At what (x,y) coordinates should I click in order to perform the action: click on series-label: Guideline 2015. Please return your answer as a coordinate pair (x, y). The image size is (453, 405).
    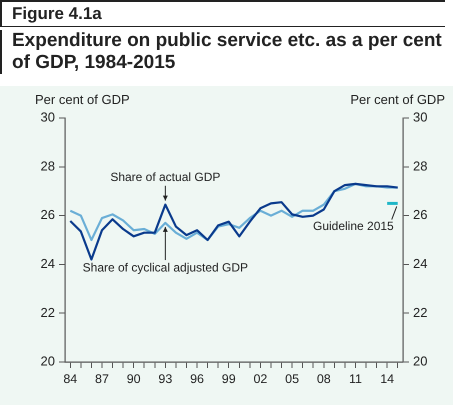
    Looking at the image, I should click on (353, 225).